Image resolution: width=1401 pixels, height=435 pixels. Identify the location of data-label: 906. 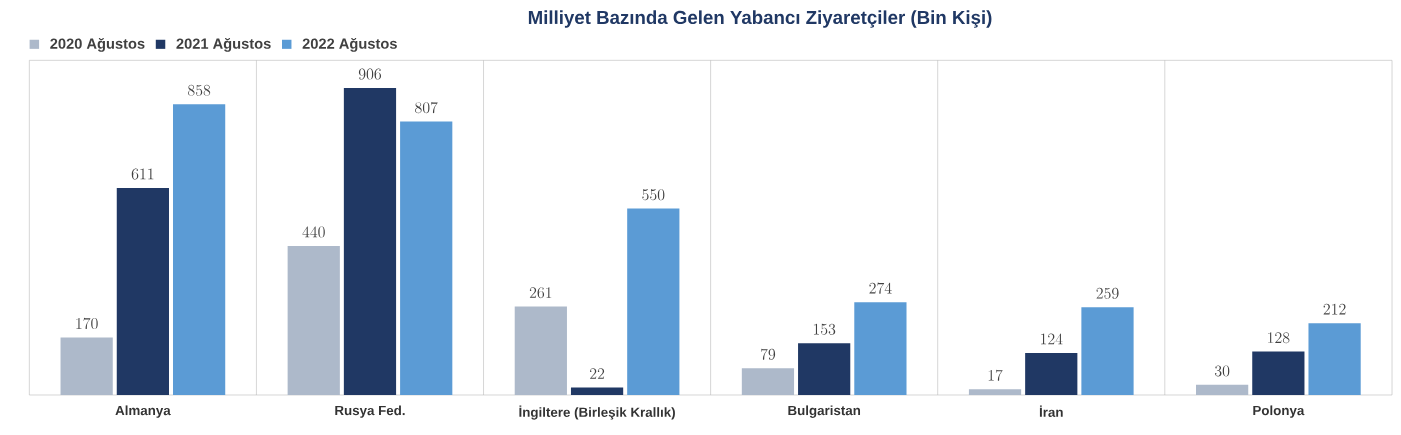
(370, 74).